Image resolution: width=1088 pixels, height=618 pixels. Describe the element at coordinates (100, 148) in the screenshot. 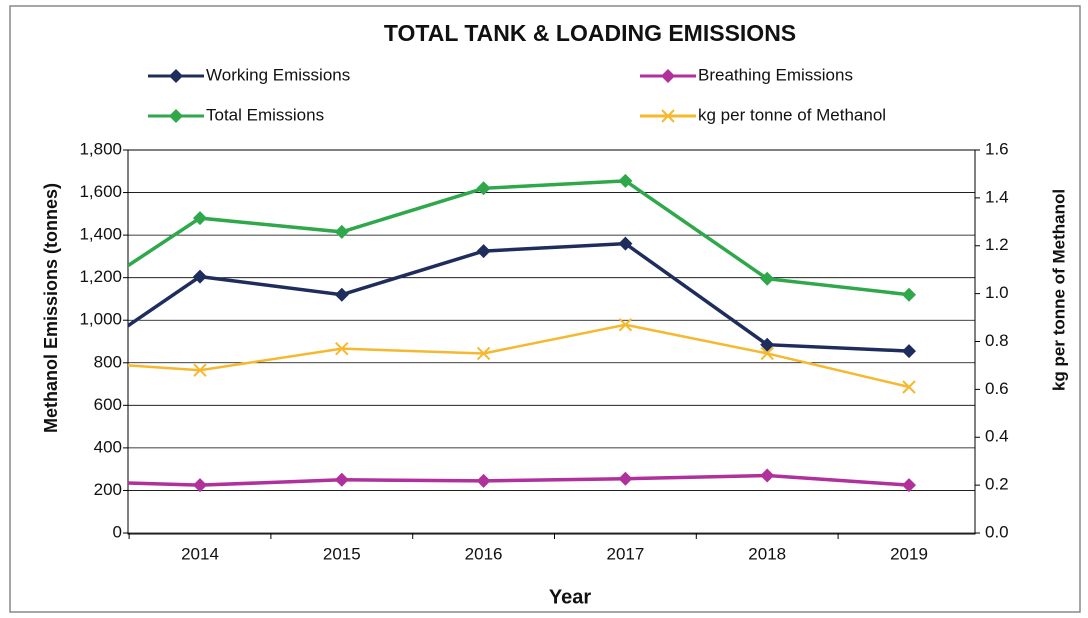

I see `y-tick-label: 1,800` at that location.